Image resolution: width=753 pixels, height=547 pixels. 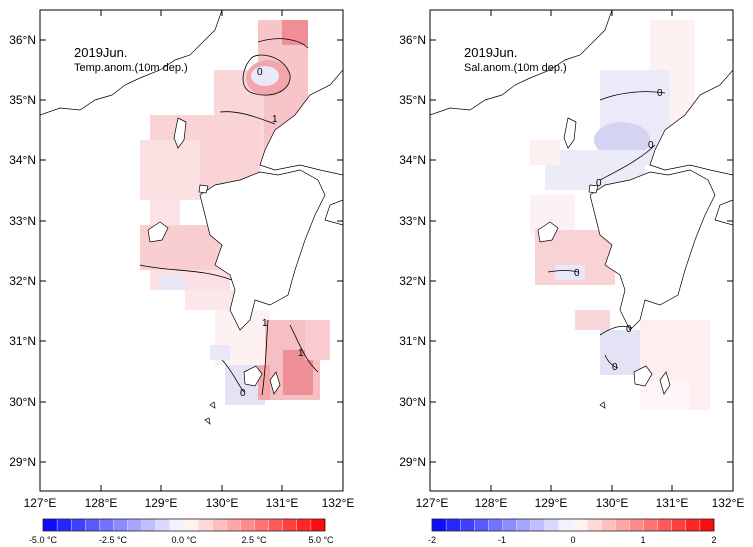 I want to click on sal-colorbar: -2 -1 0 1 2, so click(x=572, y=531).